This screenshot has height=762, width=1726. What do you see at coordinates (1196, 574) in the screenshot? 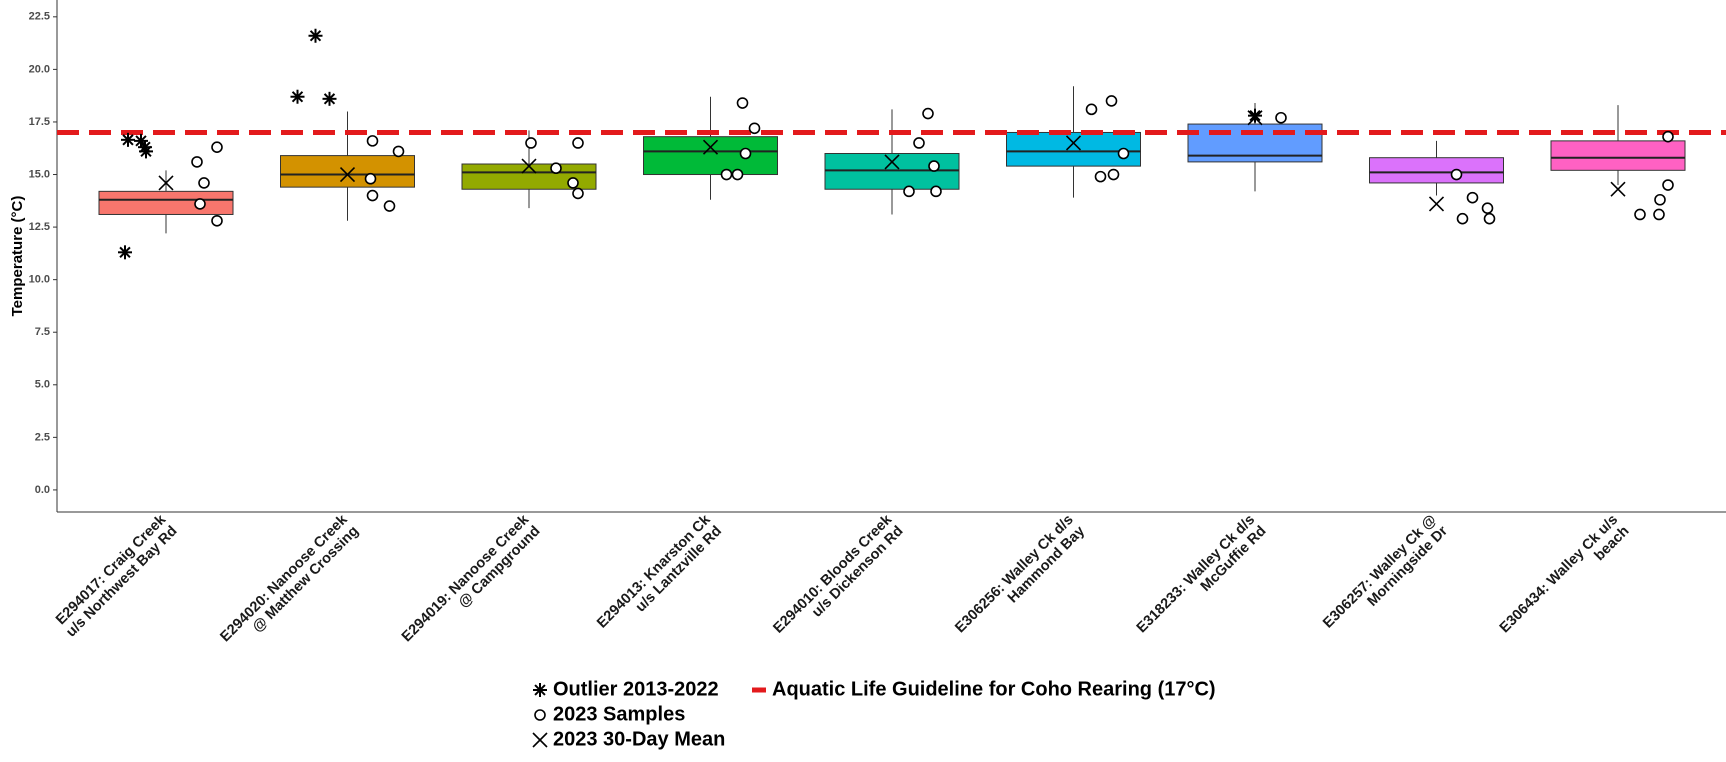
I see `label-line: E318233: Walley Ck d/s` at bounding box center [1196, 574].